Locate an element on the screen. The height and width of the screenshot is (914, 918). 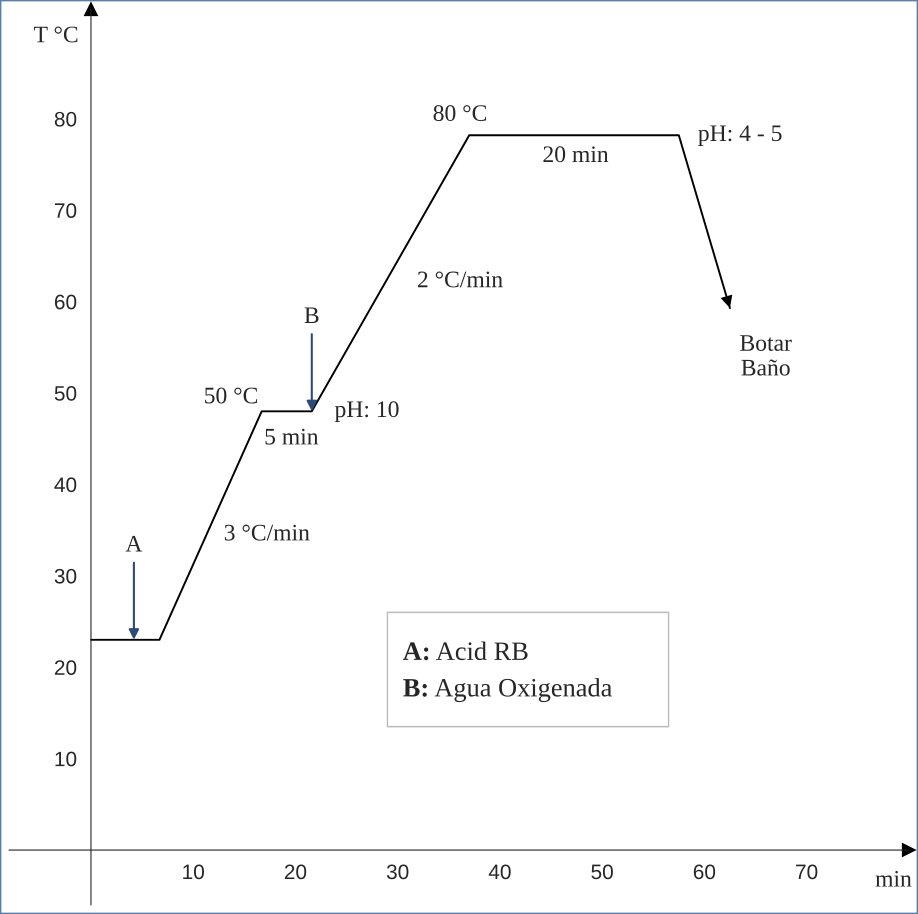
y-tick-label: 50 is located at coordinates (65, 393).